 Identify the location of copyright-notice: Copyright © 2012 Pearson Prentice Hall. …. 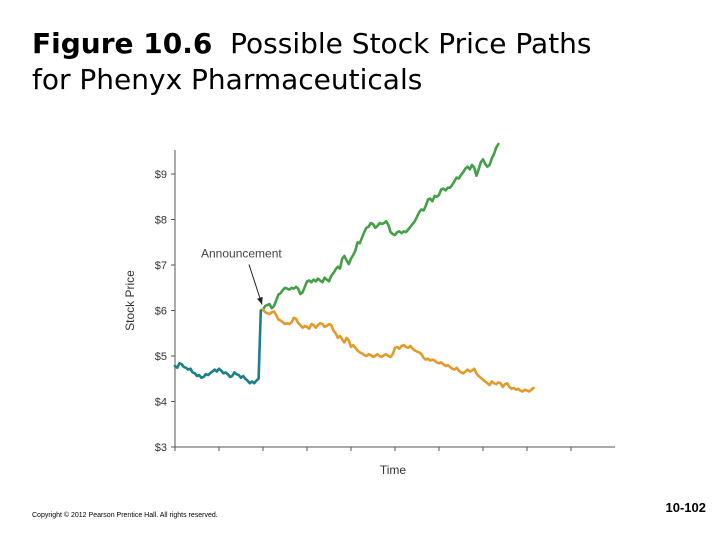
(125, 515).